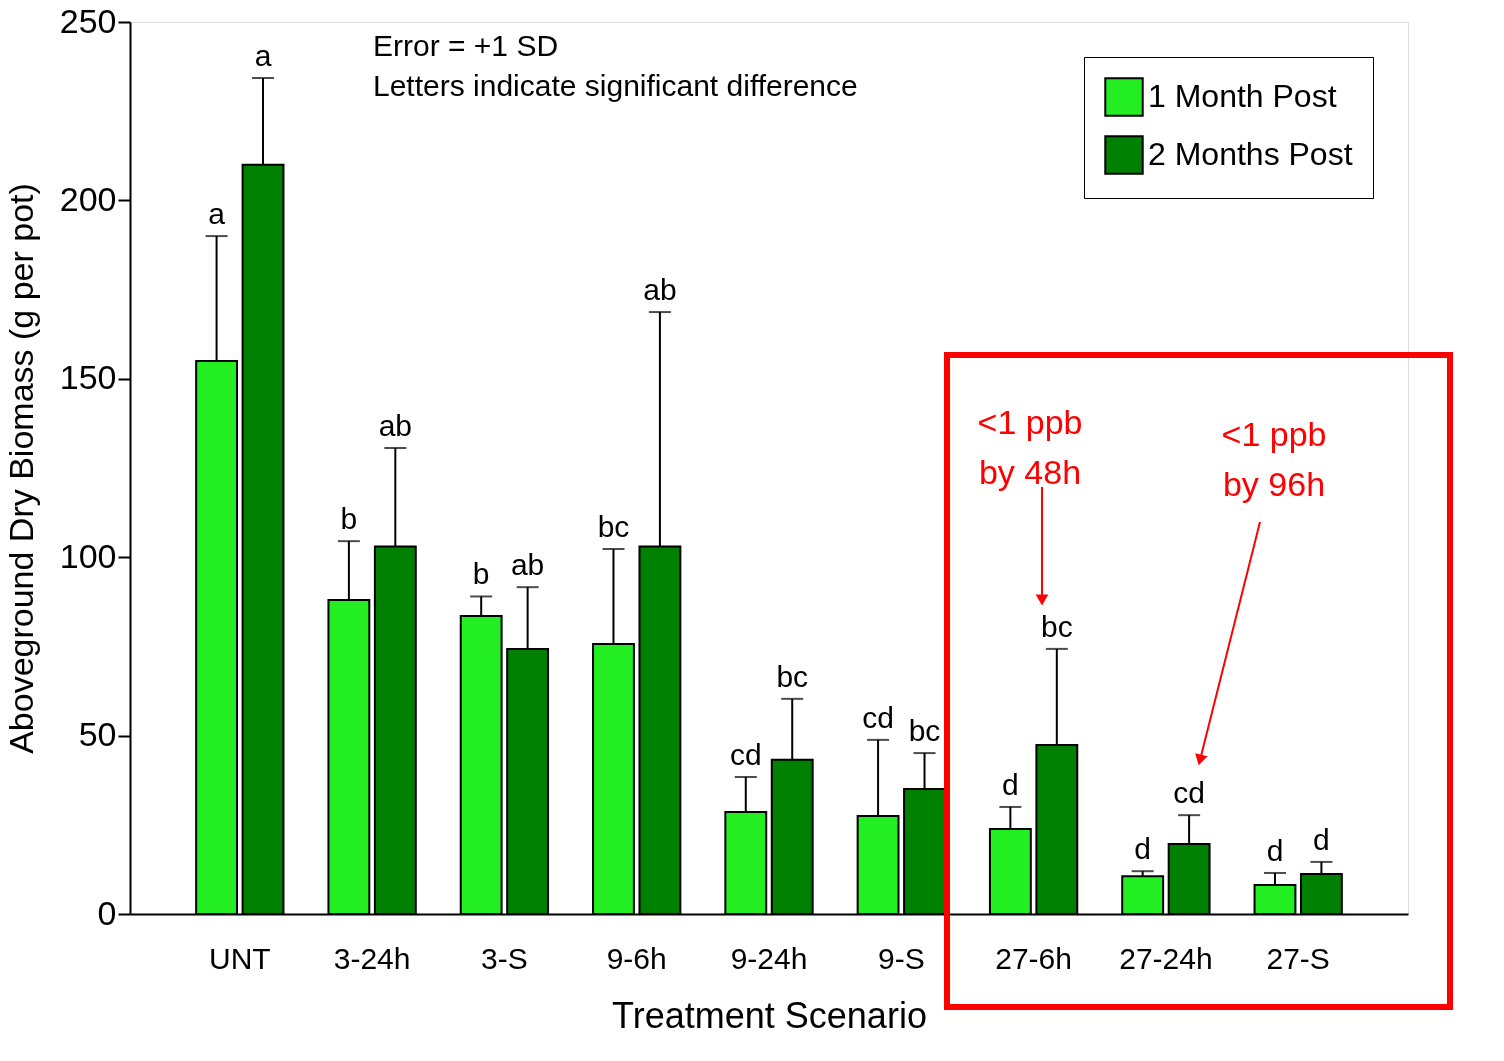 Image resolution: width=1504 pixels, height=1061 pixels. What do you see at coordinates (636, 958) in the screenshot?
I see `x-tick-label: 9-6h` at bounding box center [636, 958].